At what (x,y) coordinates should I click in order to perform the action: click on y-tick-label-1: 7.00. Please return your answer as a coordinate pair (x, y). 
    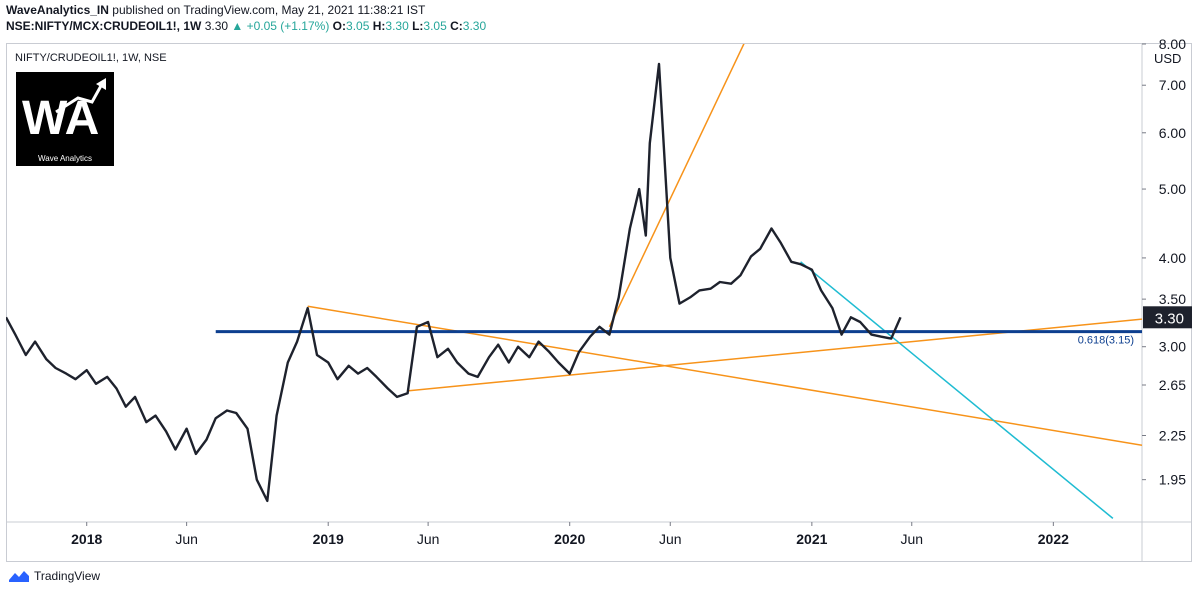
    Looking at the image, I should click on (1172, 85).